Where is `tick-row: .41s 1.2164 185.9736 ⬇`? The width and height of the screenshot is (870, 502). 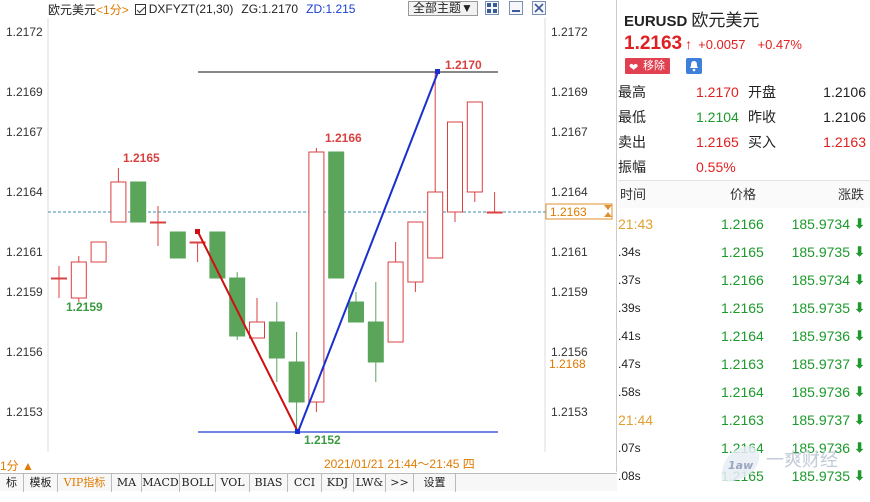 tick-row: .41s 1.2164 185.9736 ⬇ is located at coordinates (744, 336).